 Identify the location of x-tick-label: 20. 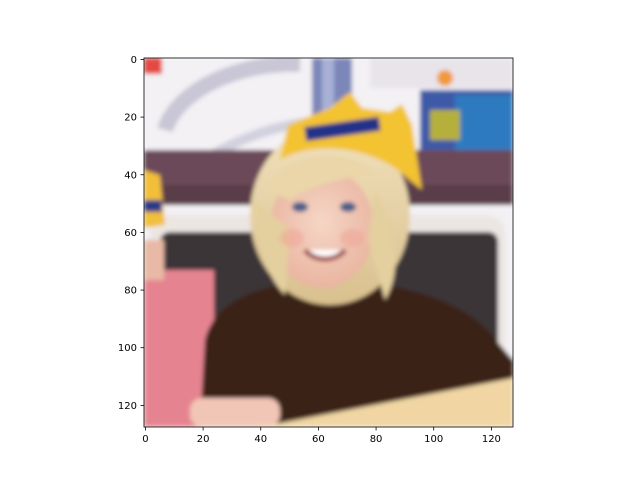
(203, 439).